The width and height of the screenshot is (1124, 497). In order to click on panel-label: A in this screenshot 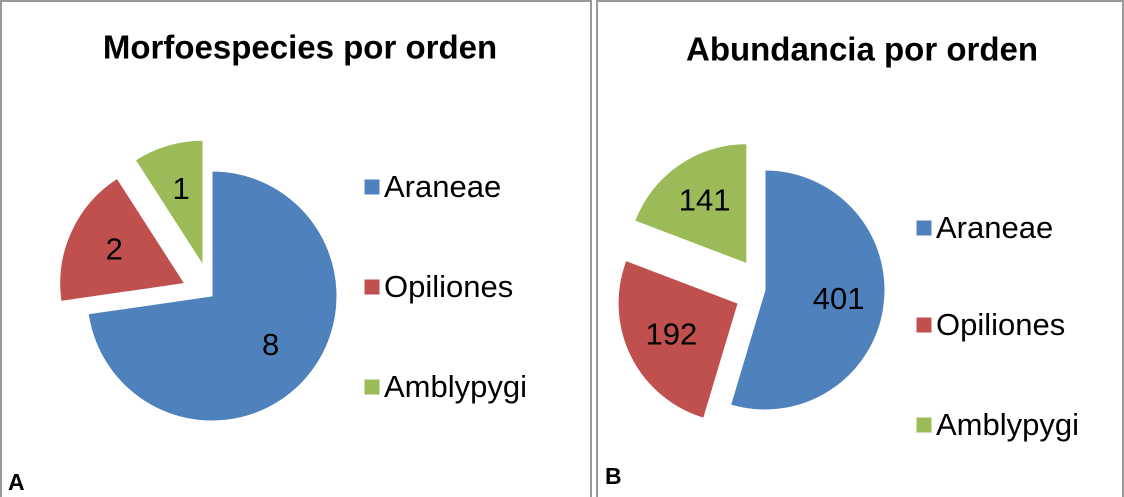, I will do `click(16, 482)`.